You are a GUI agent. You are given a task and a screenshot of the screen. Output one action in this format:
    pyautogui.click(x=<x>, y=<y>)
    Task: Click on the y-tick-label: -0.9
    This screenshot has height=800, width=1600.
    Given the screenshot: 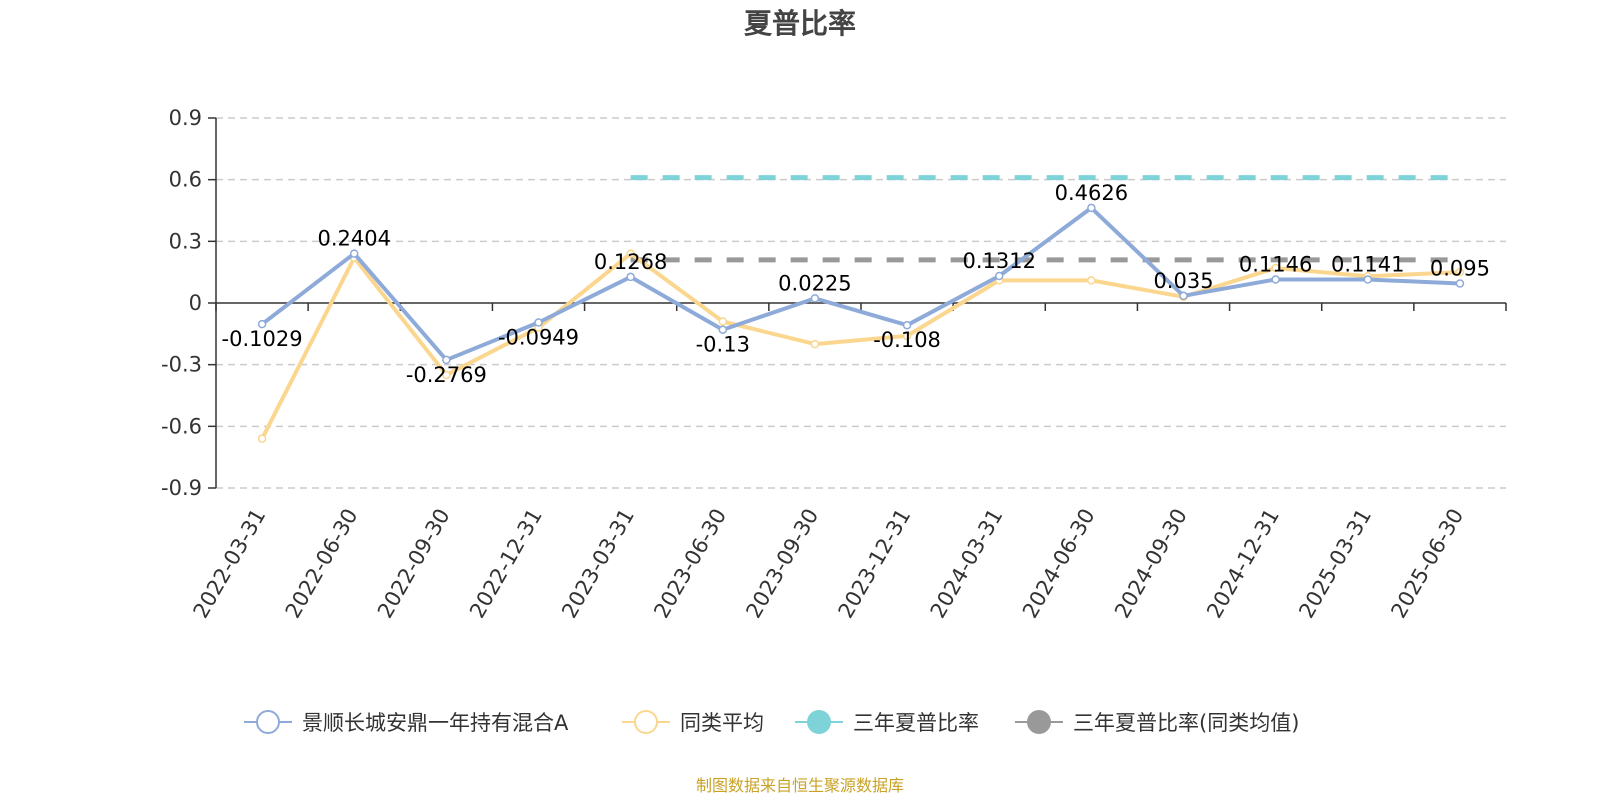 What is the action you would take?
    pyautogui.click(x=181, y=488)
    